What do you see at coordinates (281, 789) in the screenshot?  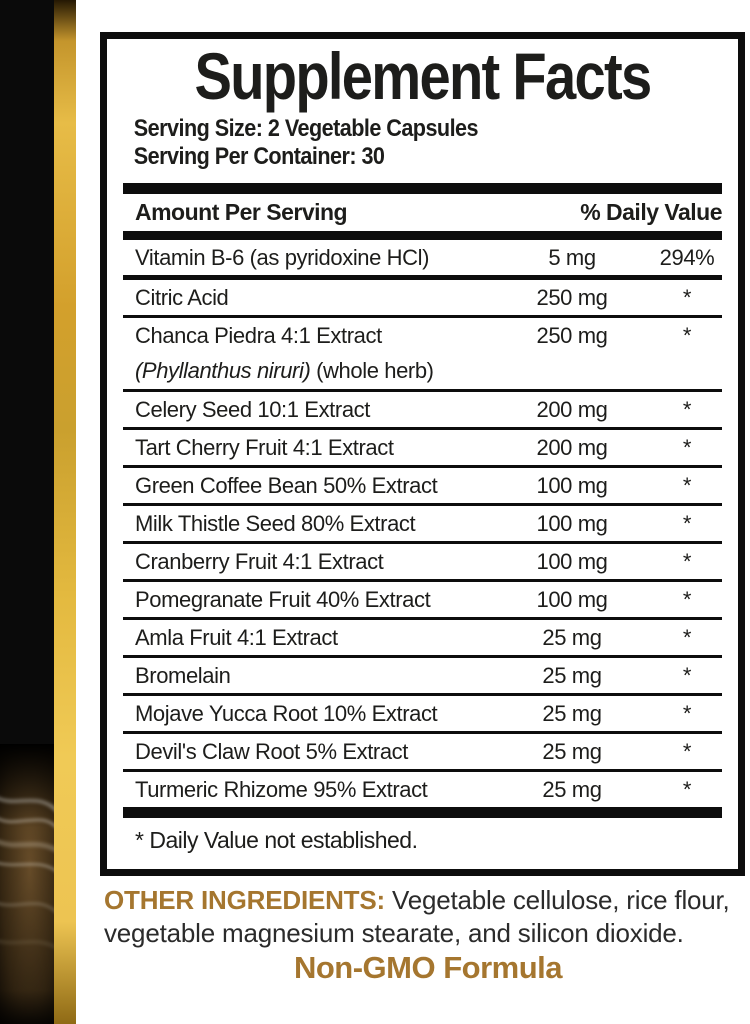 I see `ingredient-name: Turmeric Rhizome 95% Extract` at bounding box center [281, 789].